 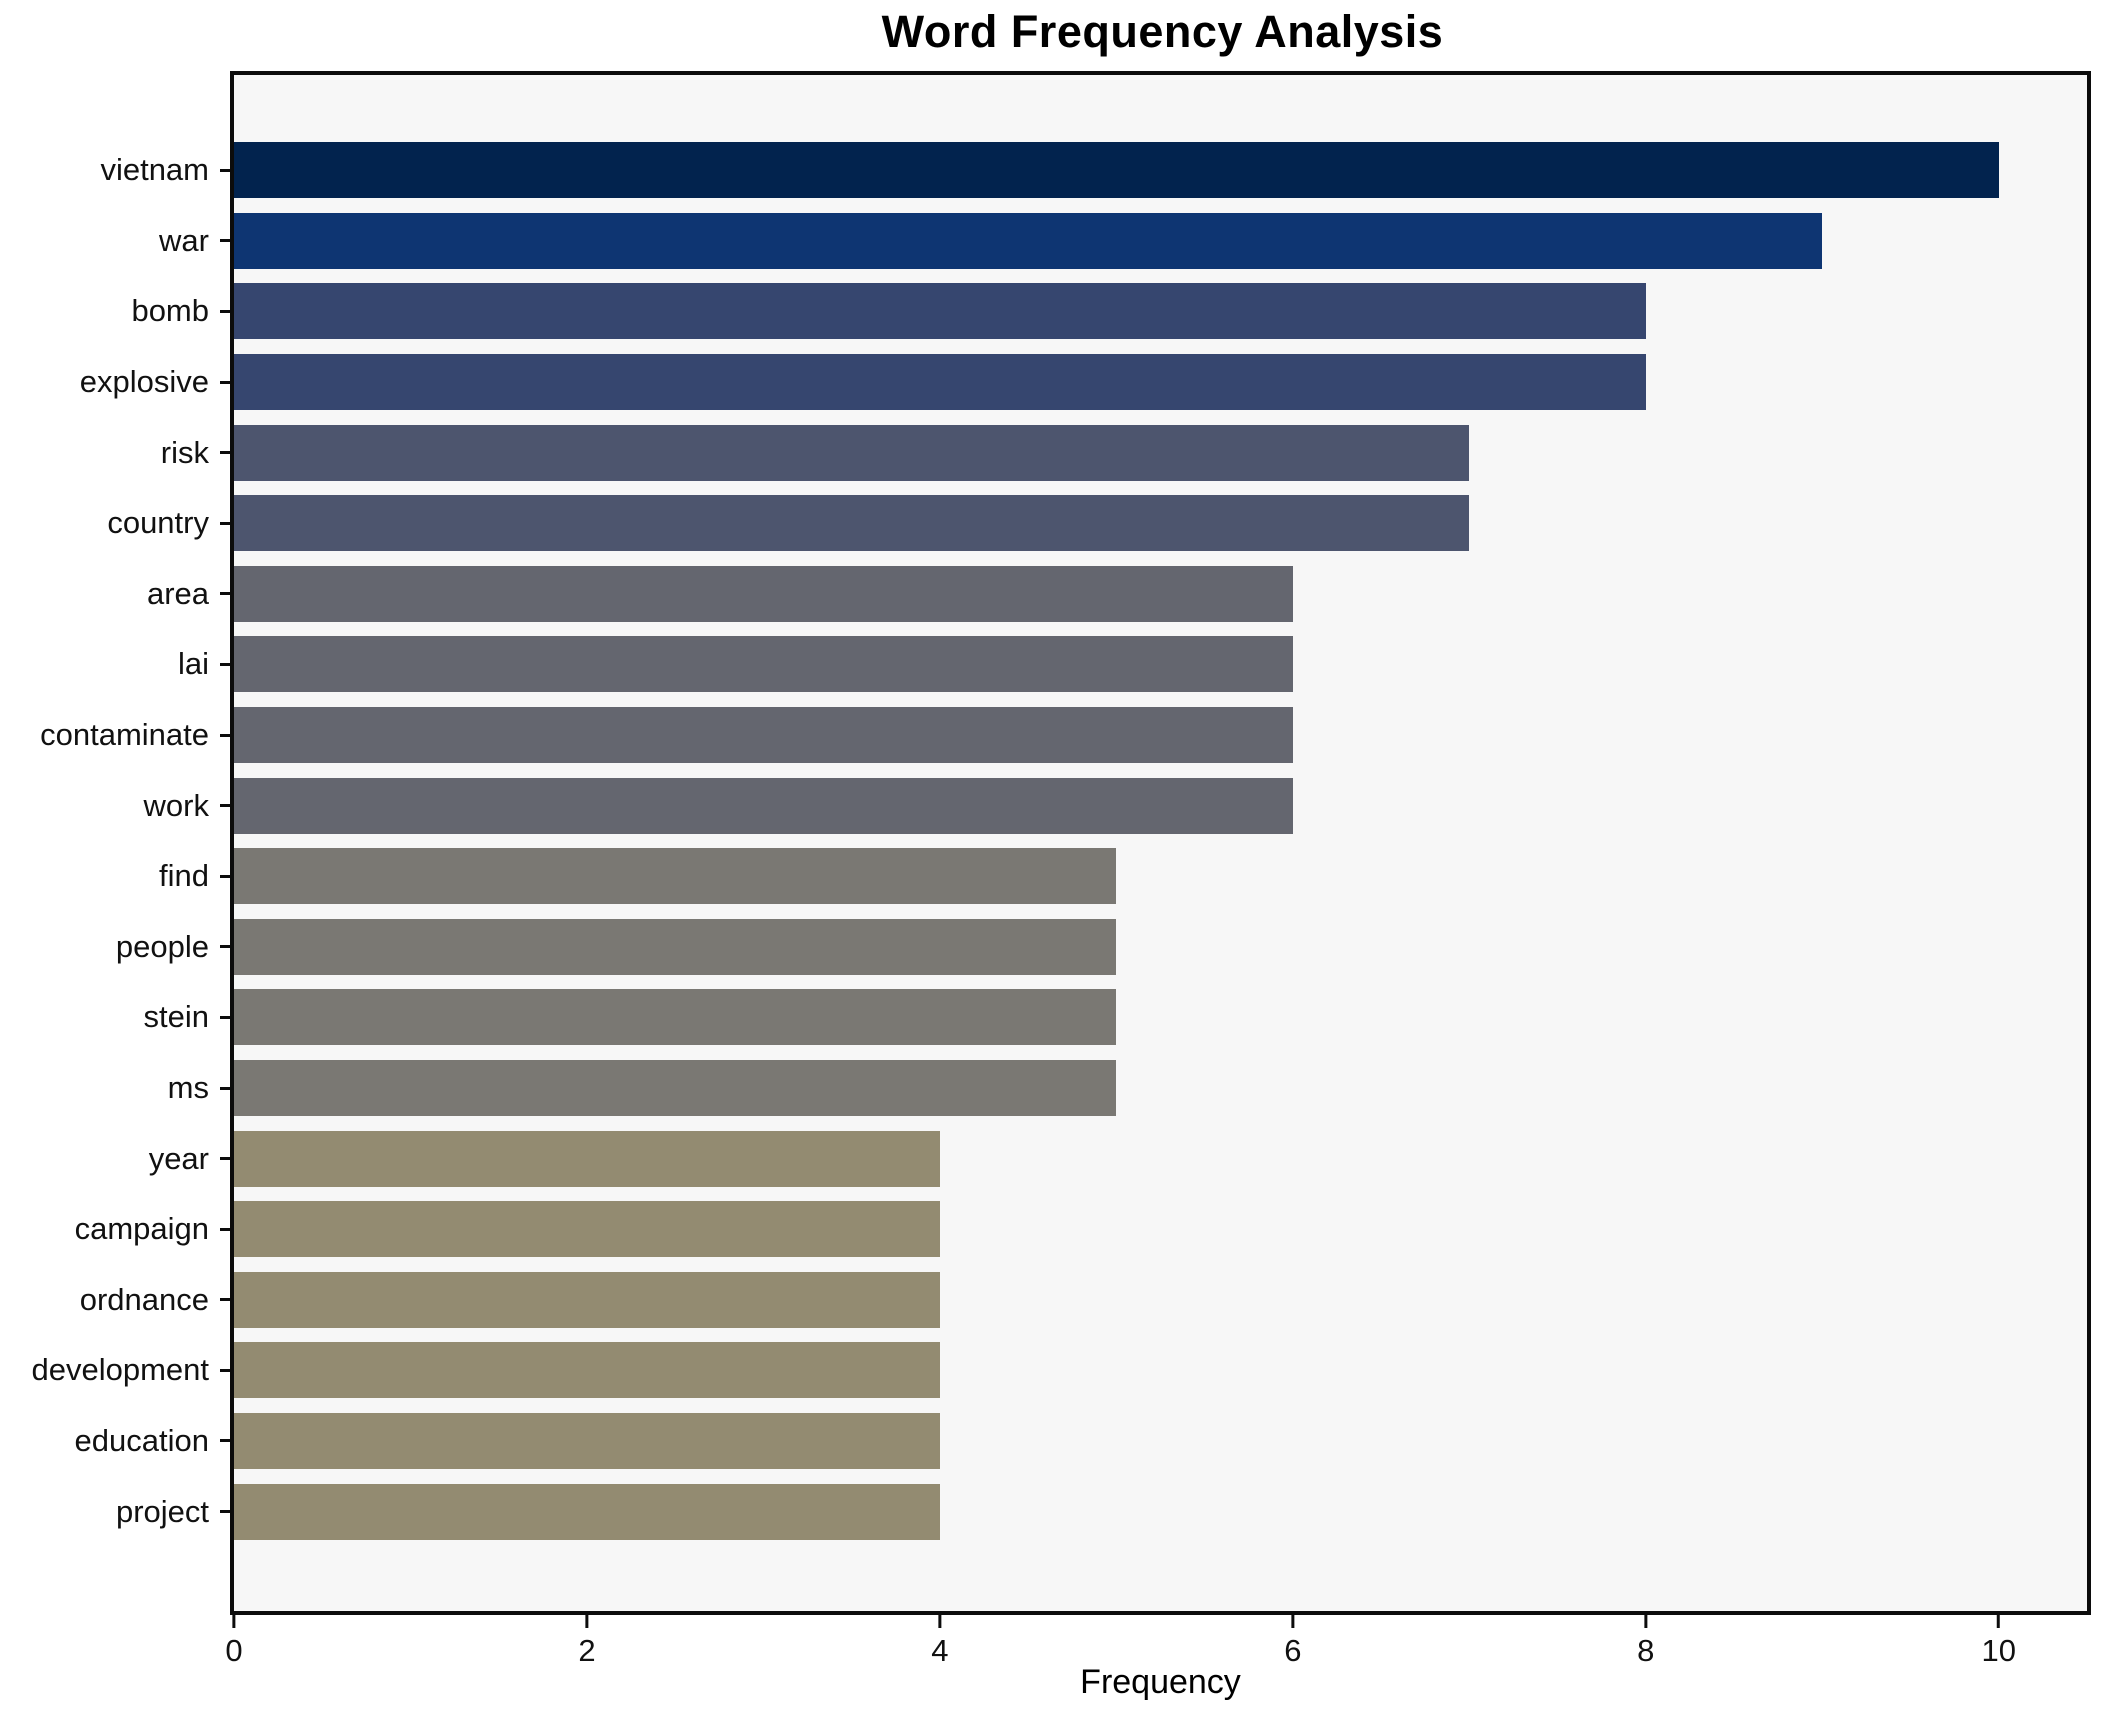 I want to click on y-tick-label: bomb, so click(x=170, y=311).